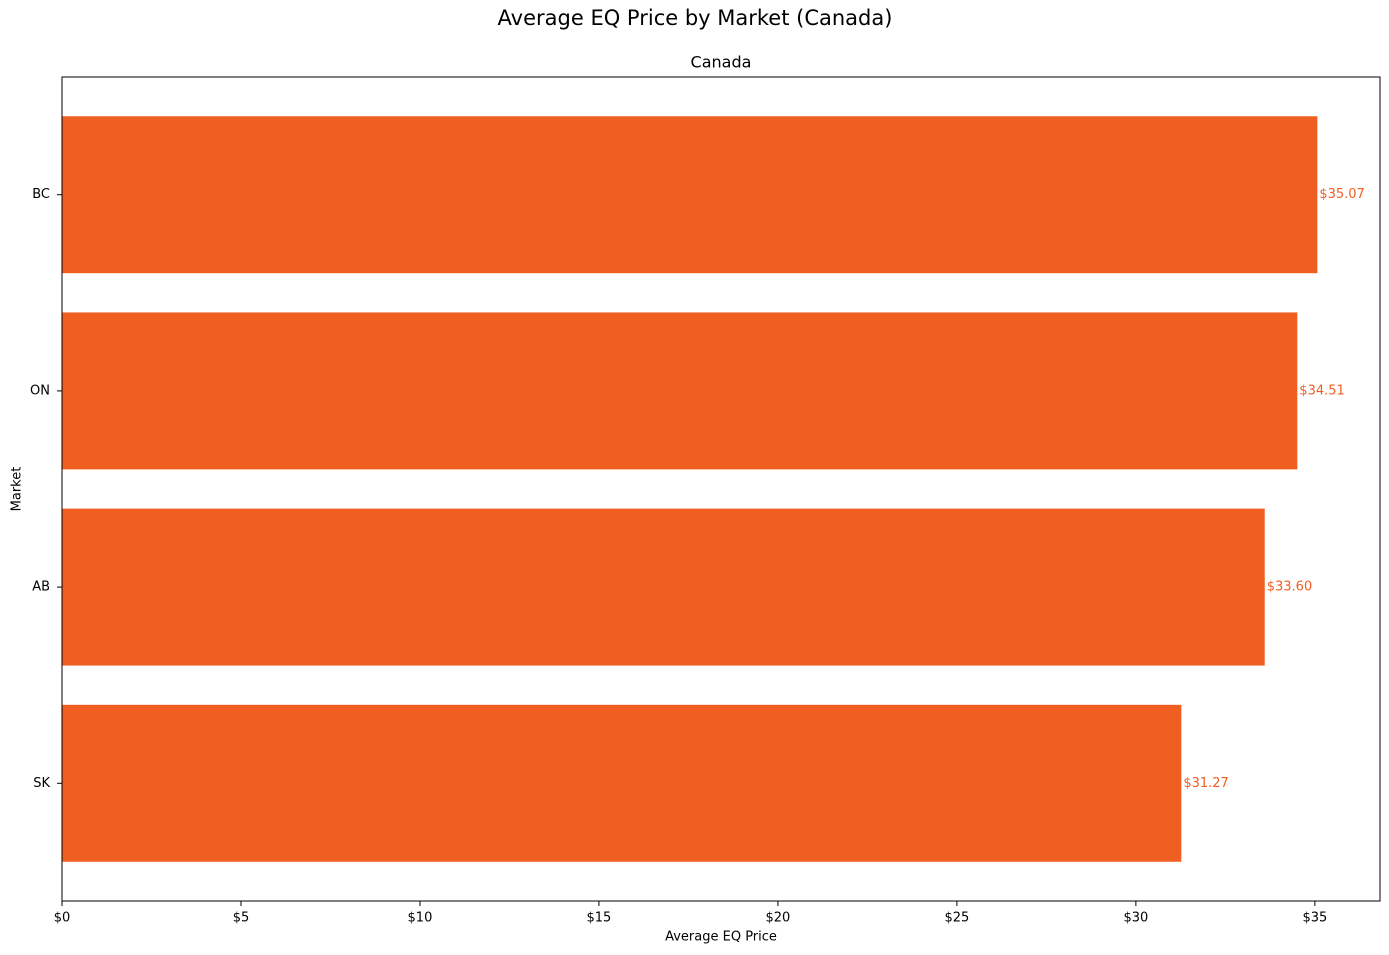 The width and height of the screenshot is (1389, 955). What do you see at coordinates (17, 489) in the screenshot?
I see `y-axis-label: Market` at bounding box center [17, 489].